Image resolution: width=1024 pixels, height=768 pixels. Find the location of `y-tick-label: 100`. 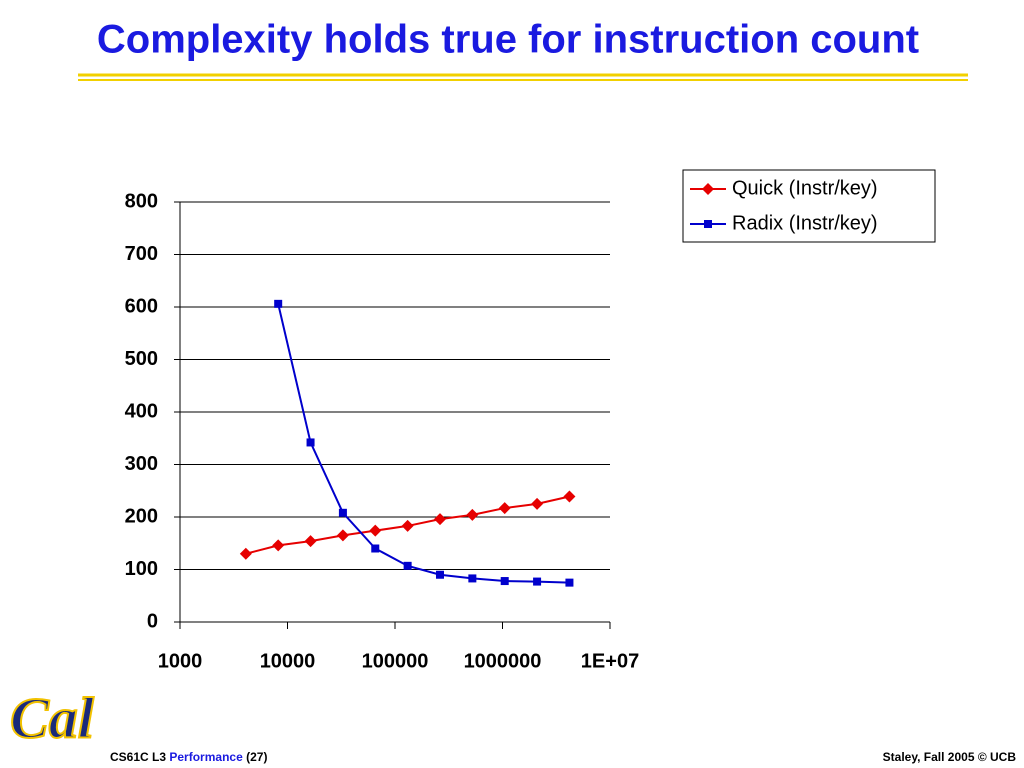

y-tick-label: 100 is located at coordinates (141, 569).